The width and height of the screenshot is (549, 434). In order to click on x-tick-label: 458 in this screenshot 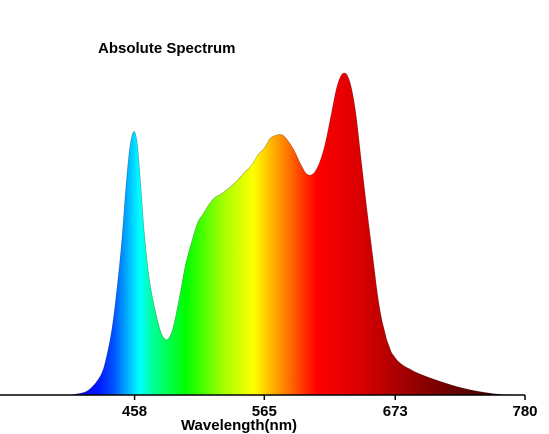, I will do `click(134, 411)`.